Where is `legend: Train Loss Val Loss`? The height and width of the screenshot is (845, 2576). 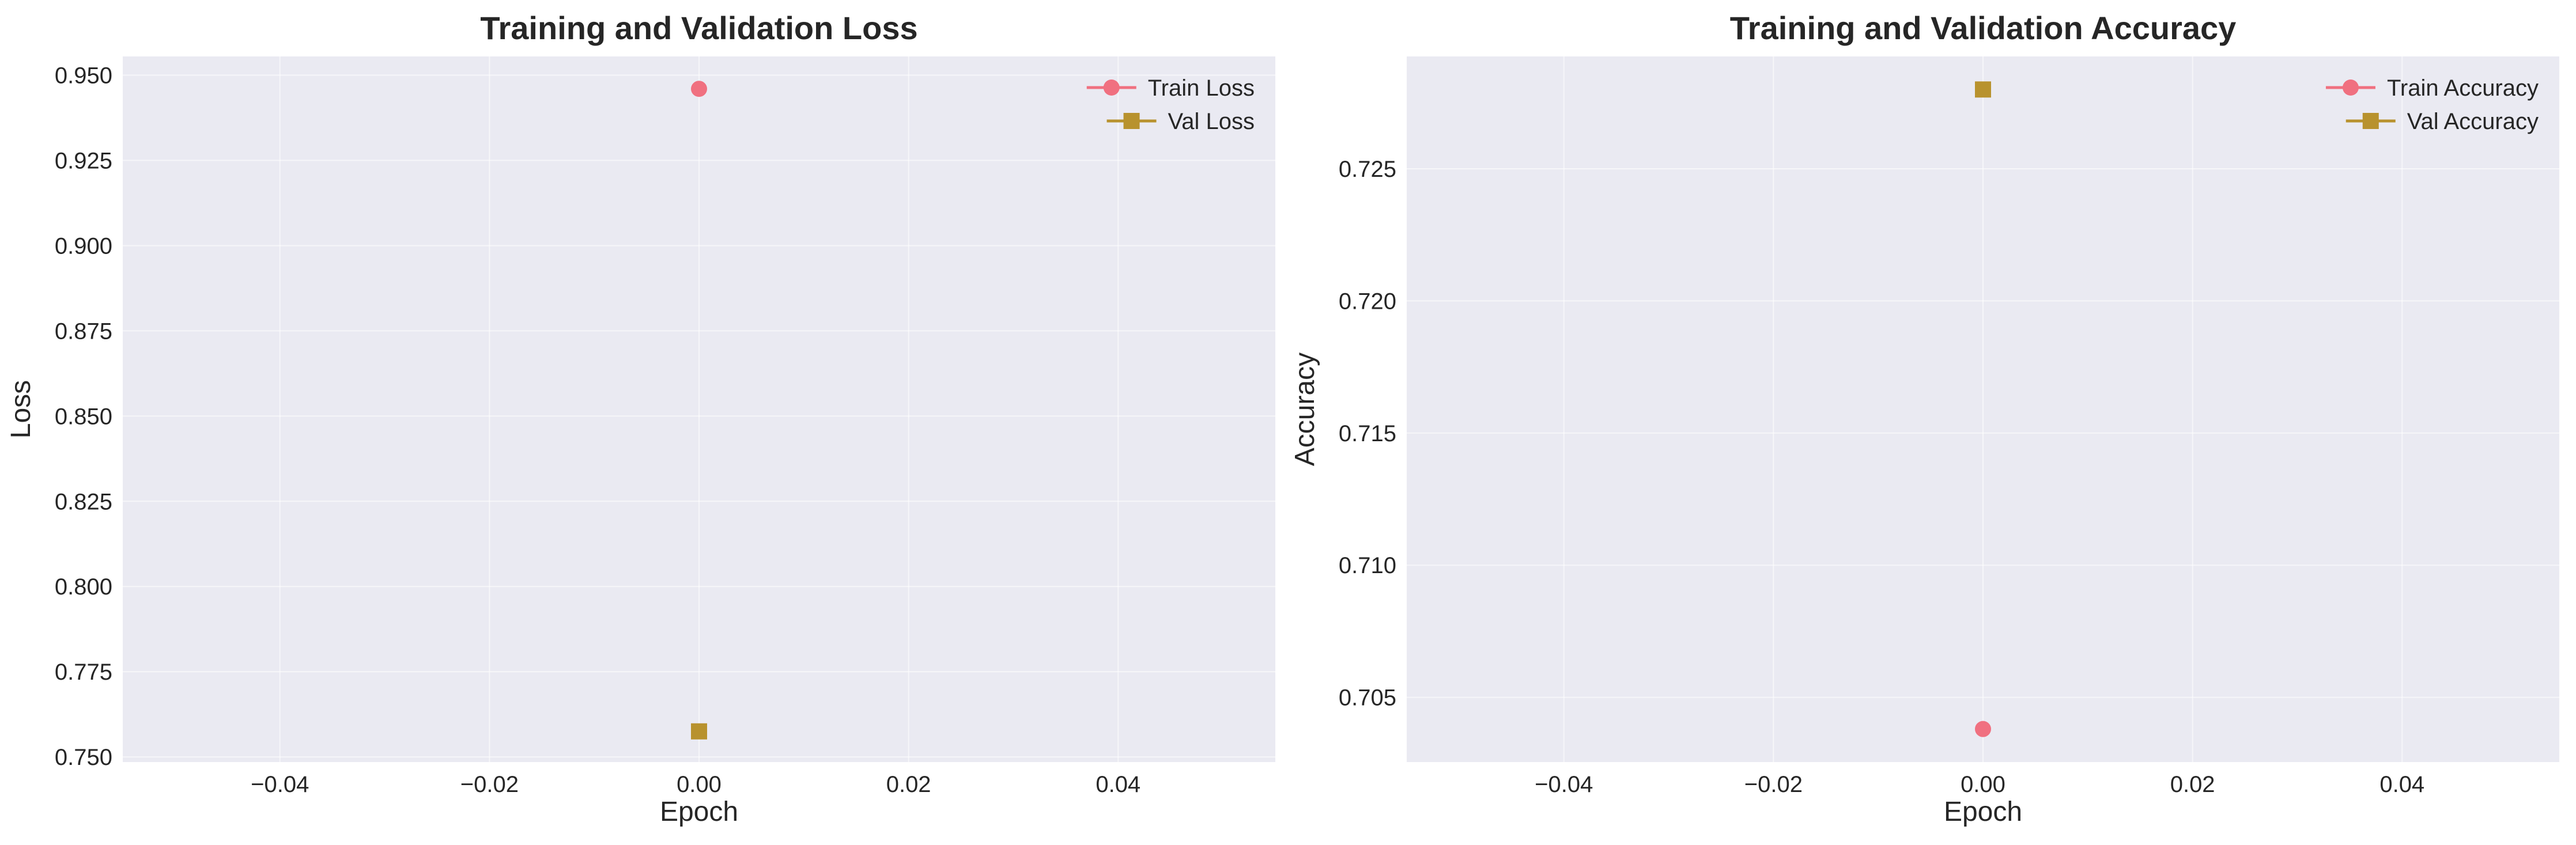
legend: Train Loss Val Loss is located at coordinates (1170, 104).